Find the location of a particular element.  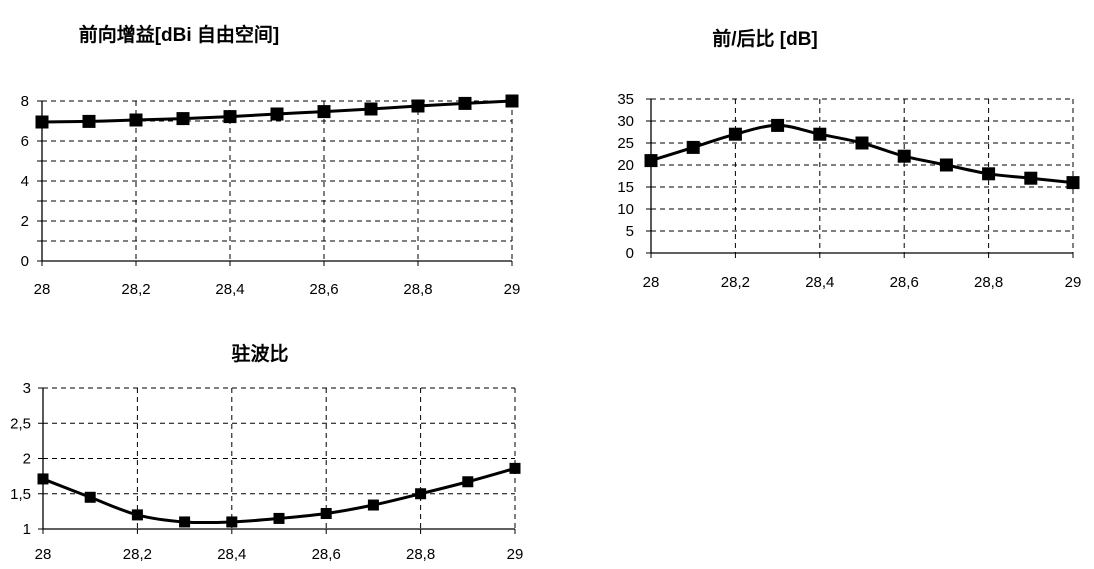

y-tick-label: 35 is located at coordinates (625, 99).